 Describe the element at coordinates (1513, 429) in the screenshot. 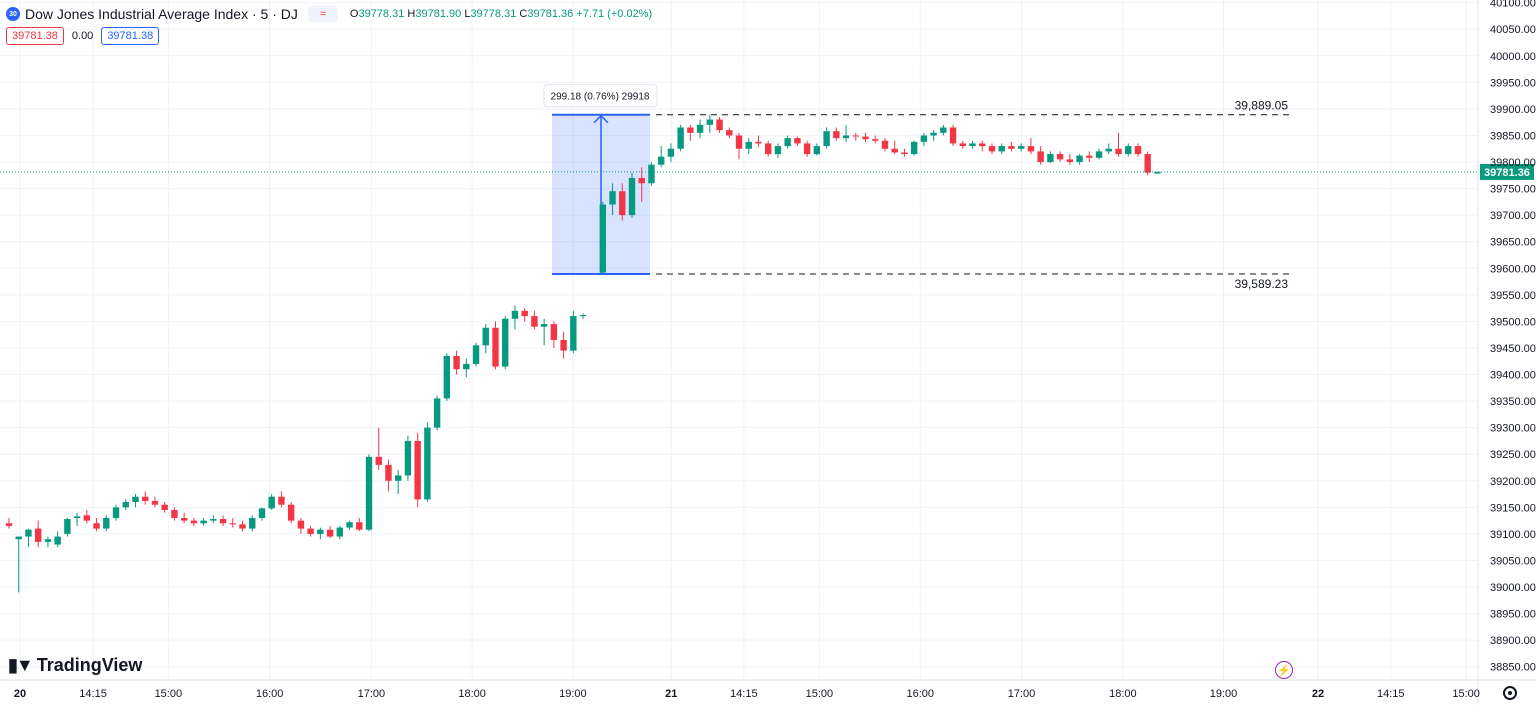

I see `price-tick-label: 39300.00` at that location.